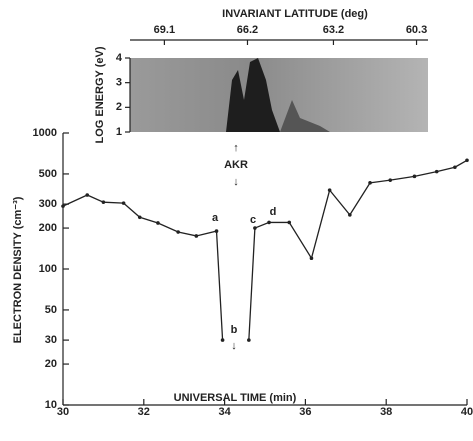 The width and height of the screenshot is (473, 441). I want to click on y-tick-label: 100, so click(48, 269).